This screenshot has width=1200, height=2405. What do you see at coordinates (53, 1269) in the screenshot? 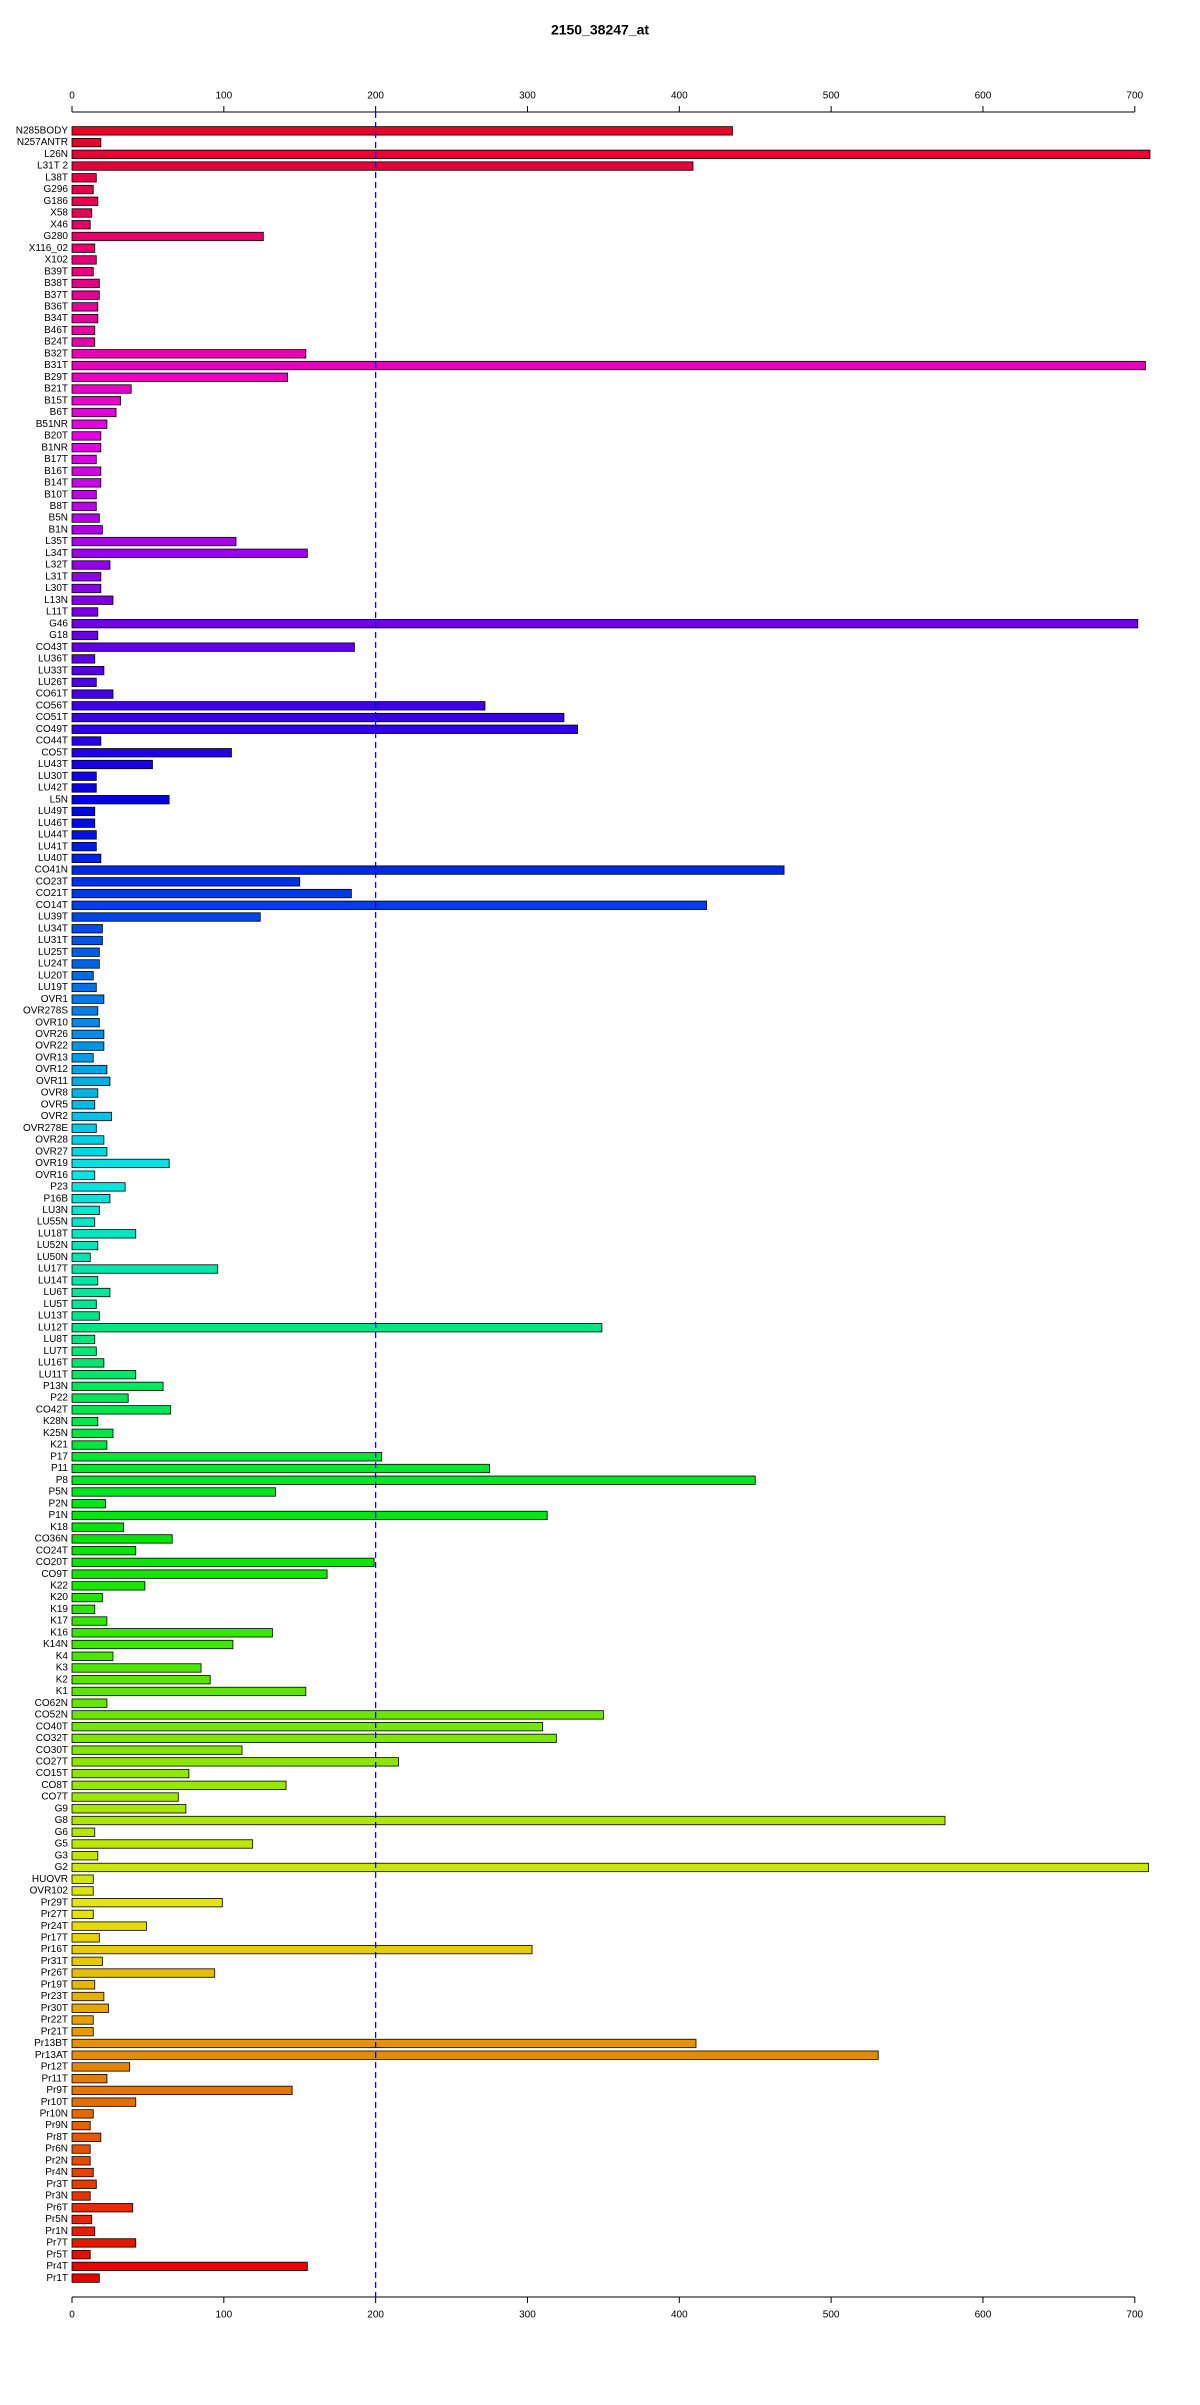
I see `category-label: LU17T` at bounding box center [53, 1269].